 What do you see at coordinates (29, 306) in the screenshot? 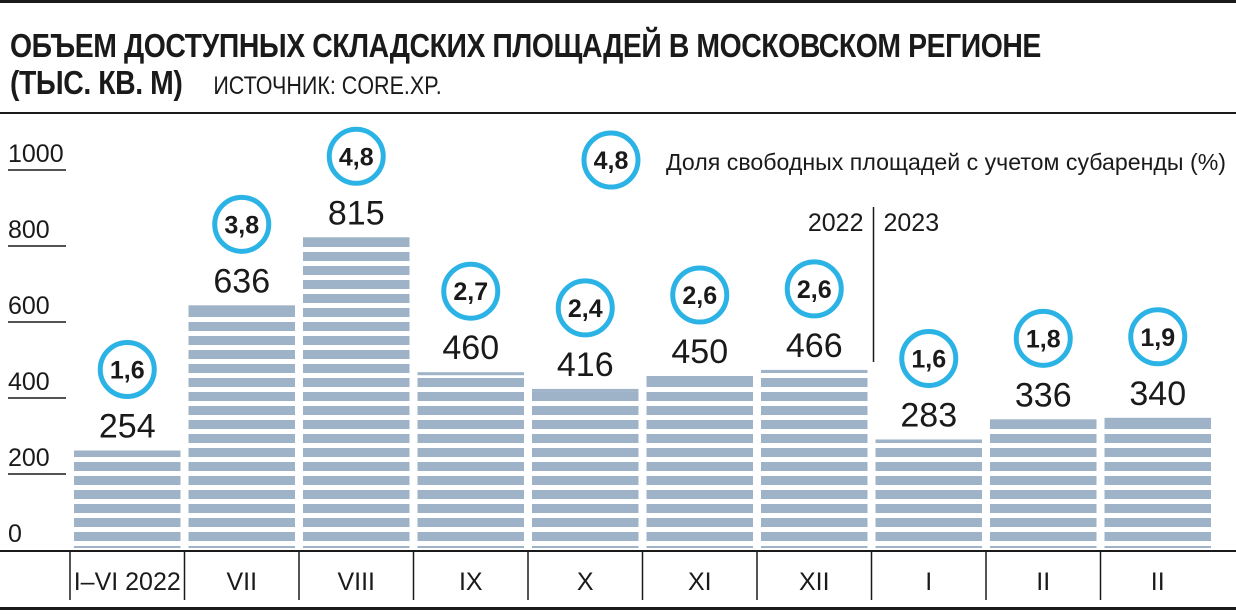
I see `y-tick-label: 600` at bounding box center [29, 306].